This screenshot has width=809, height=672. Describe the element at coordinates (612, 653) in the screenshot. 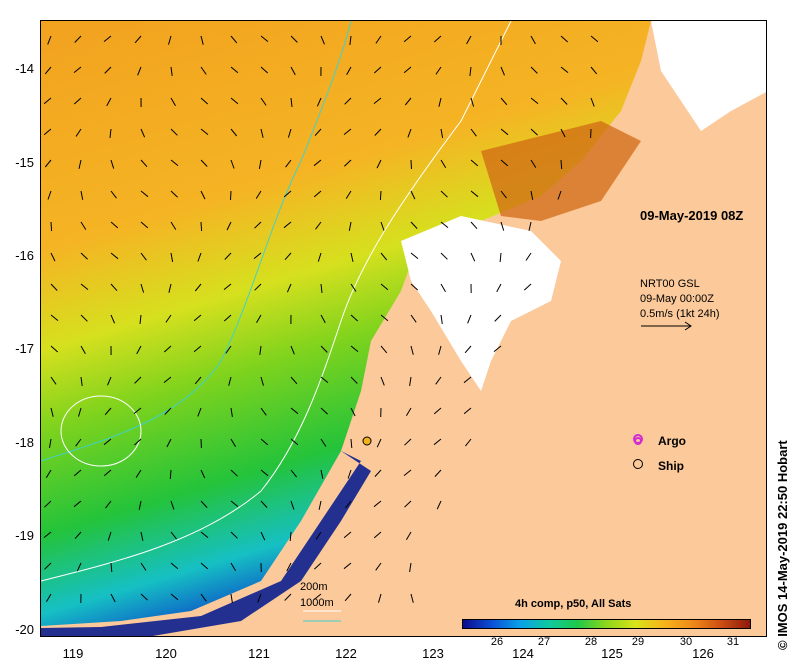

I see `x-tick-label: 125` at that location.